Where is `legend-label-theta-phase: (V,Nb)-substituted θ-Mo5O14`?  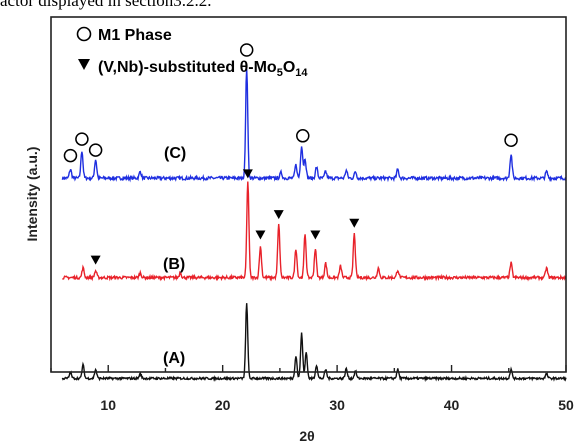 legend-label-theta-phase: (V,Nb)-substituted θ-Mo5O14 is located at coordinates (203, 69).